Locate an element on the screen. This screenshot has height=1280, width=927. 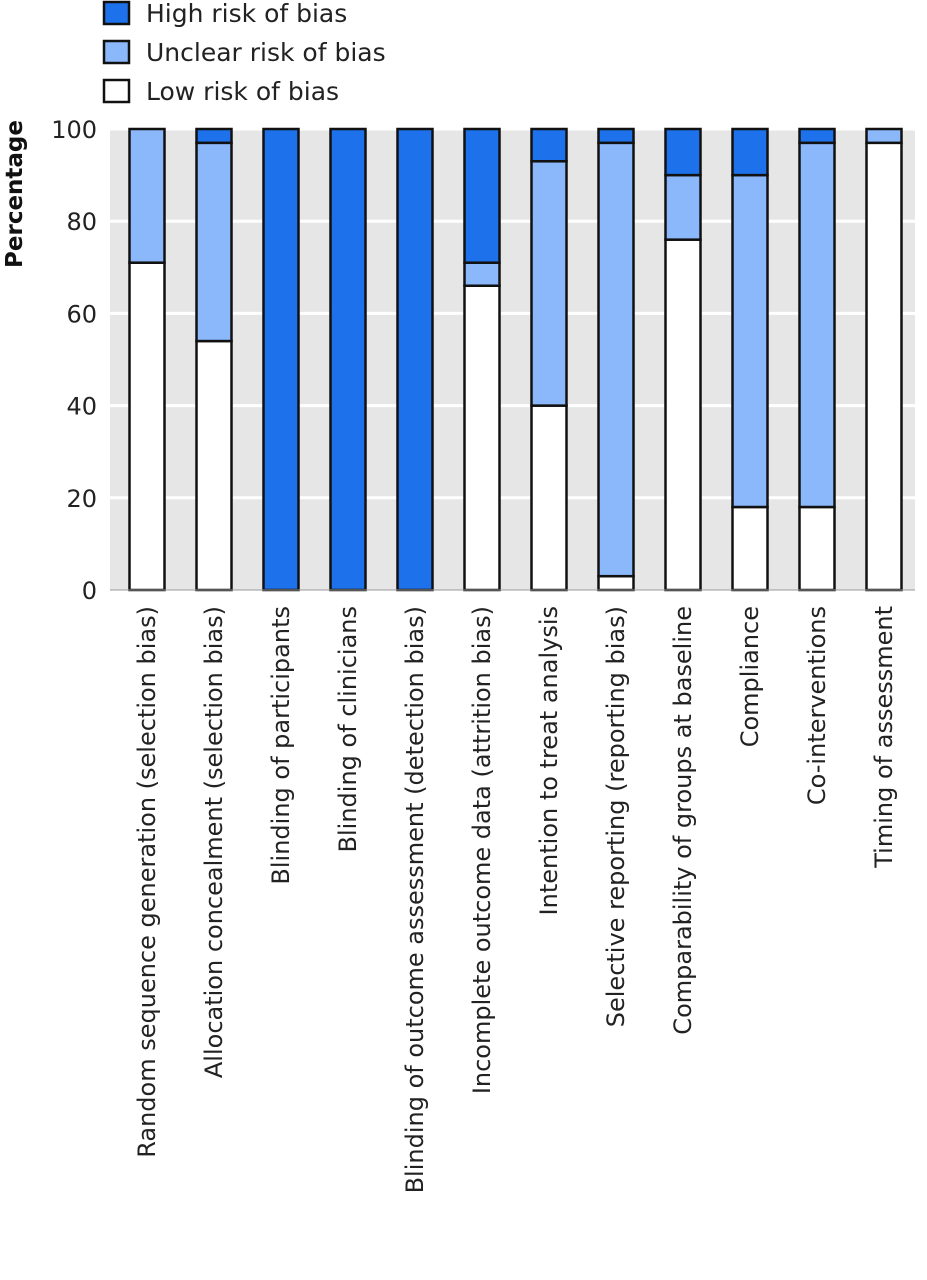
y-tick-label: 20 is located at coordinates (81, 499).